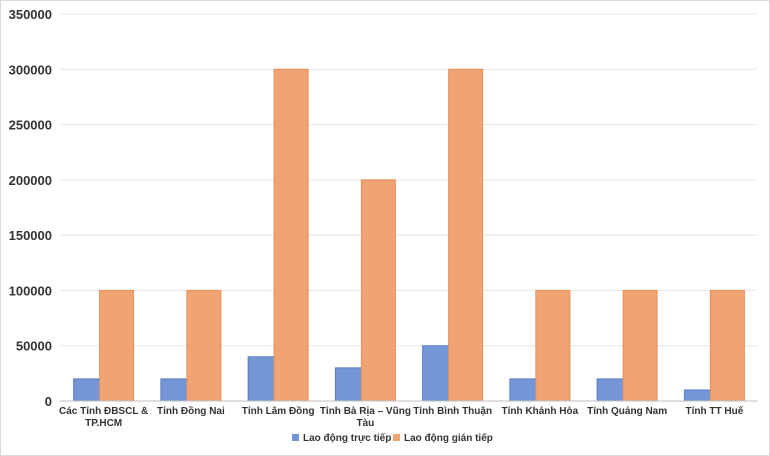  Describe the element at coordinates (347, 438) in the screenshot. I see `legend-label: Lao động trực tiếp` at that location.